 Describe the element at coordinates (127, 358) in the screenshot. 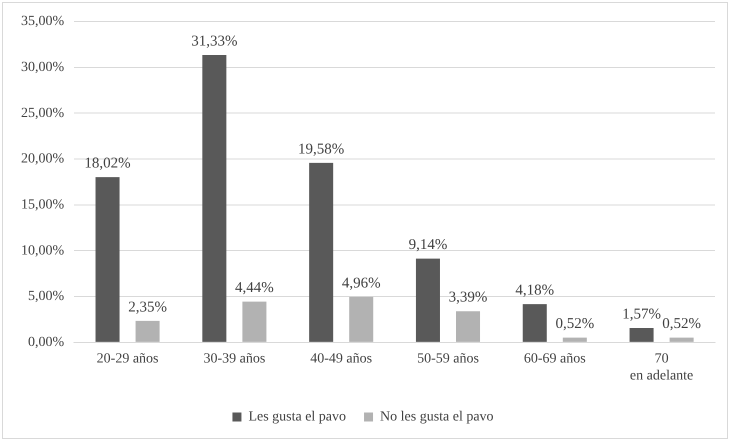

I see `x-tick-label: 20-29 años` at that location.